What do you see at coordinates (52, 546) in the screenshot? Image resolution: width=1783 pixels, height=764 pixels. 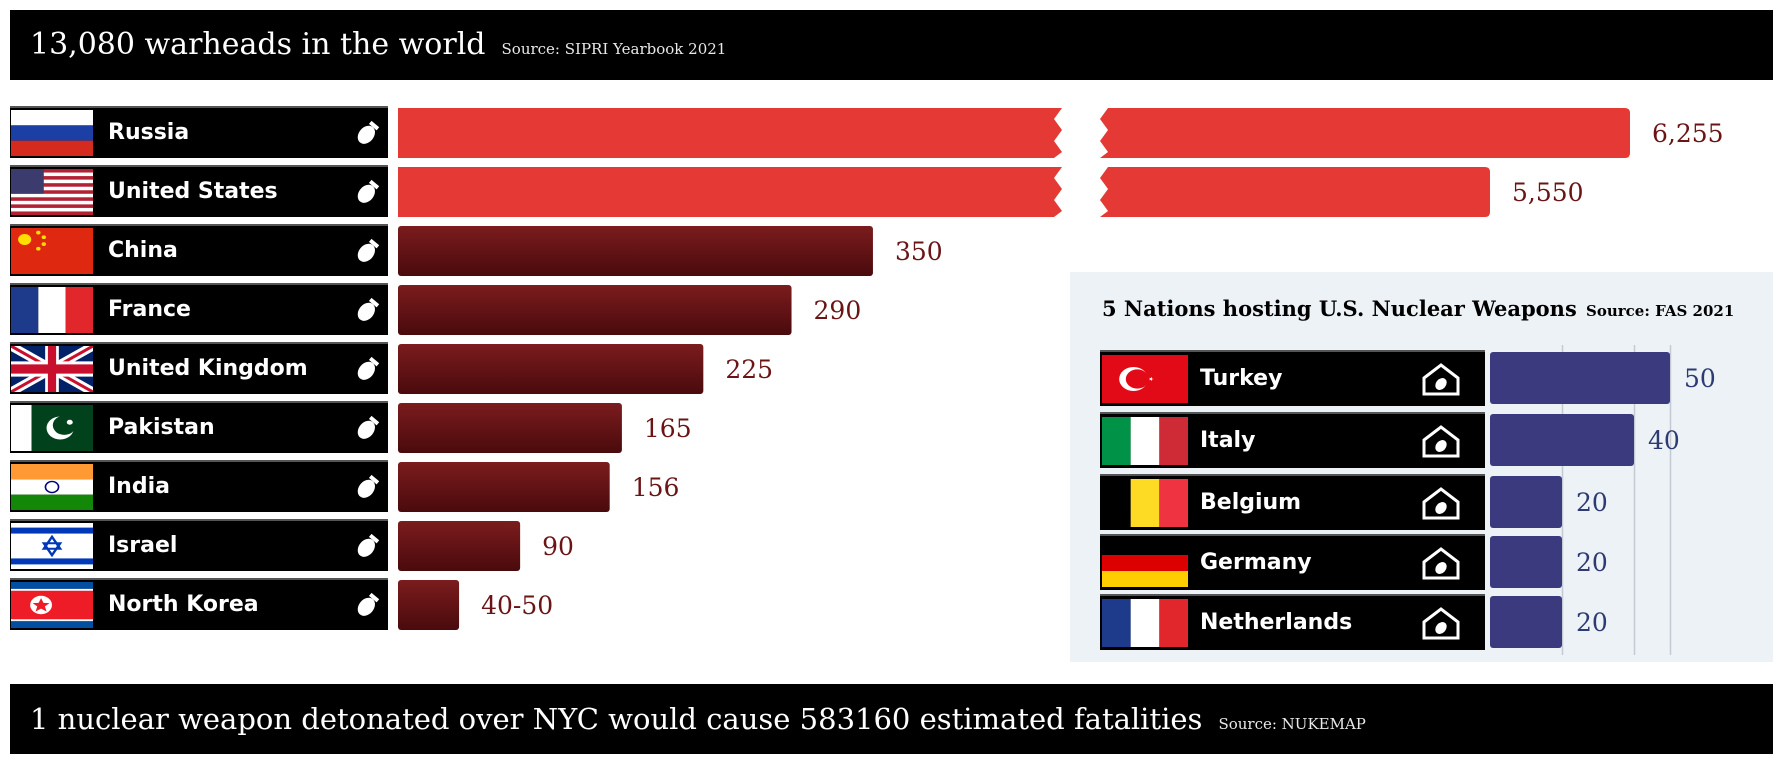 I see `israel-flag-icon` at bounding box center [52, 546].